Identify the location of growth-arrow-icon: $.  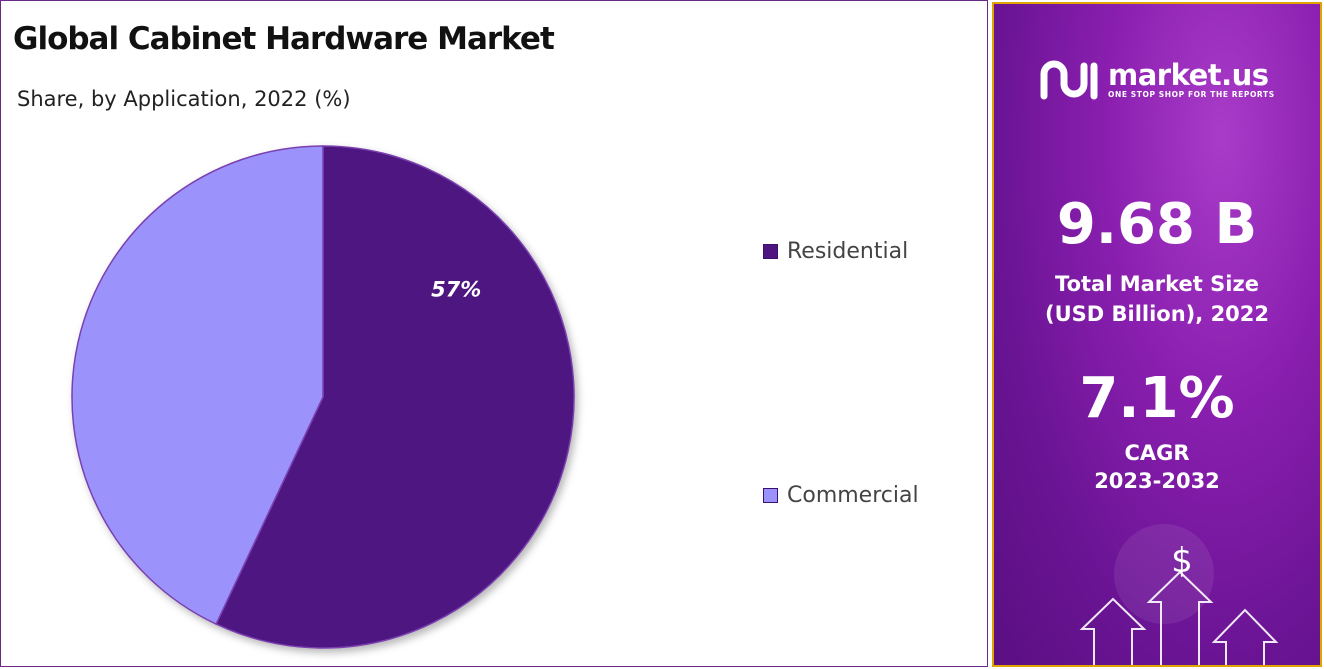
(1179, 594).